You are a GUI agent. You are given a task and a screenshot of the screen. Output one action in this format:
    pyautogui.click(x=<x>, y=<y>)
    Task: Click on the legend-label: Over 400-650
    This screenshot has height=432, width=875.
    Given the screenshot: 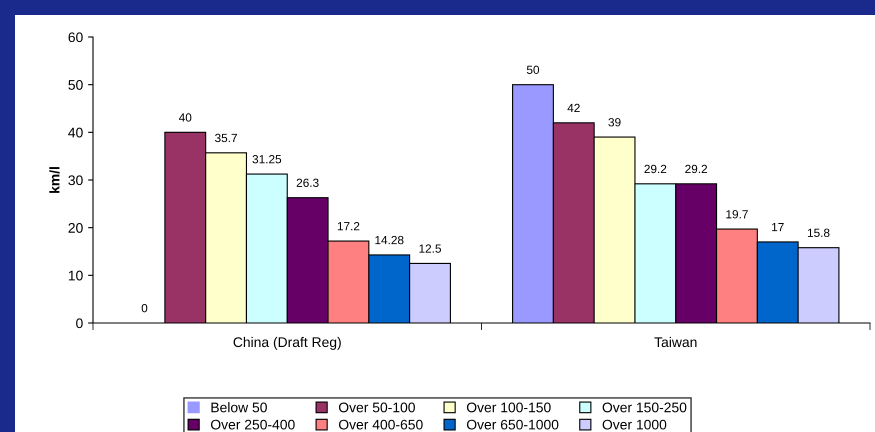 What is the action you would take?
    pyautogui.click(x=380, y=425)
    